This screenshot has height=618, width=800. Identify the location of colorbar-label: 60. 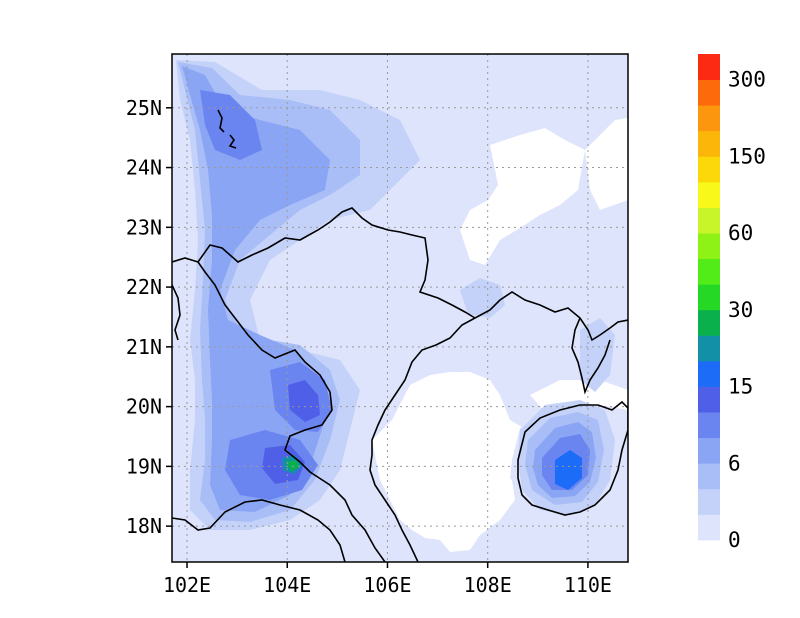
(740, 233).